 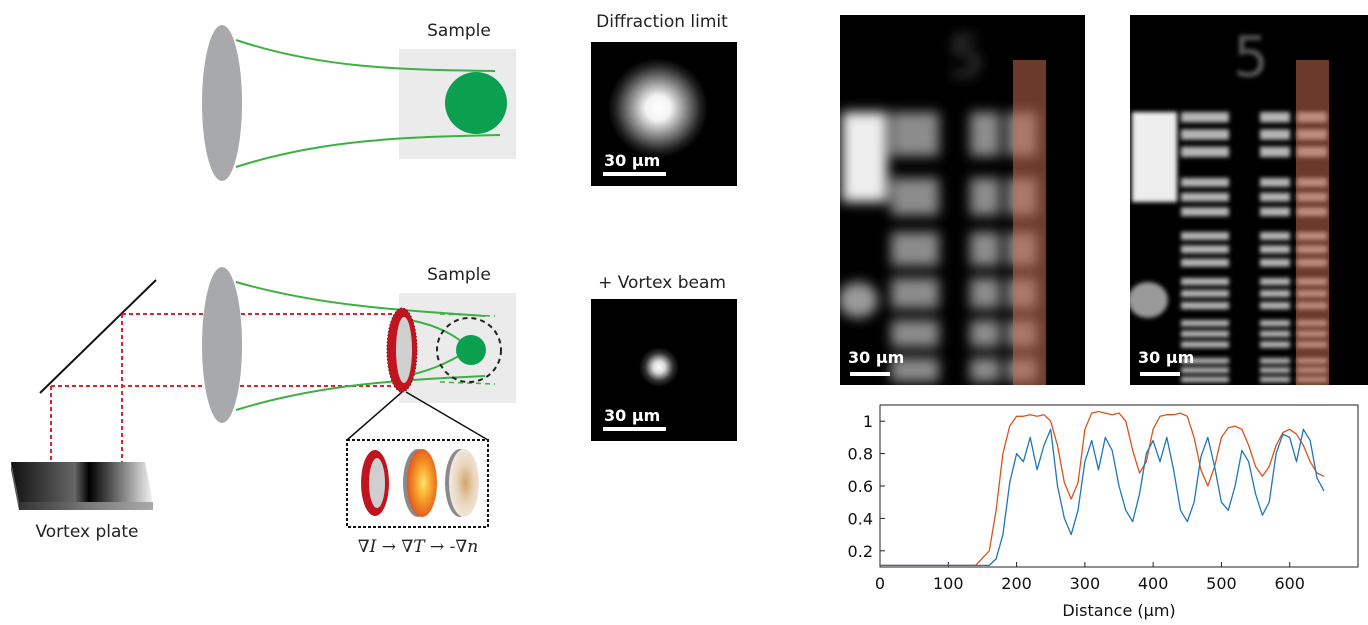 I want to click on laser-path, so click(x=225, y=387).